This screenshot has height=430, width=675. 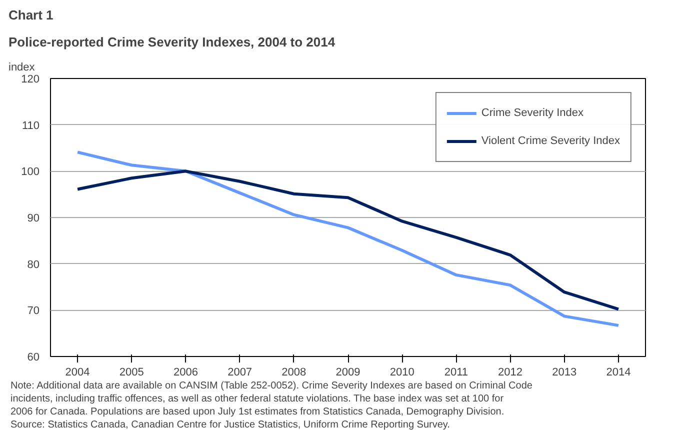 What do you see at coordinates (30, 80) in the screenshot?
I see `y-tick-label: 120` at bounding box center [30, 80].